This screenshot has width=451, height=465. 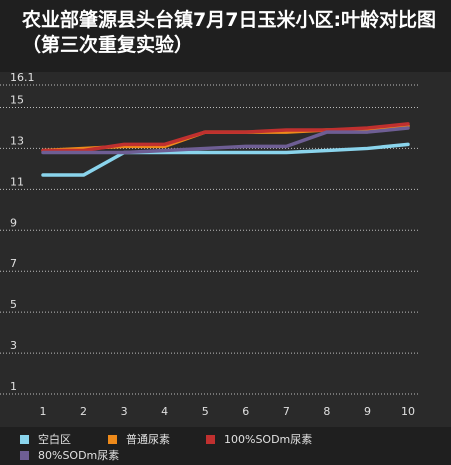 I want to click on legend-item: 100%SODm尿素, so click(x=259, y=439).